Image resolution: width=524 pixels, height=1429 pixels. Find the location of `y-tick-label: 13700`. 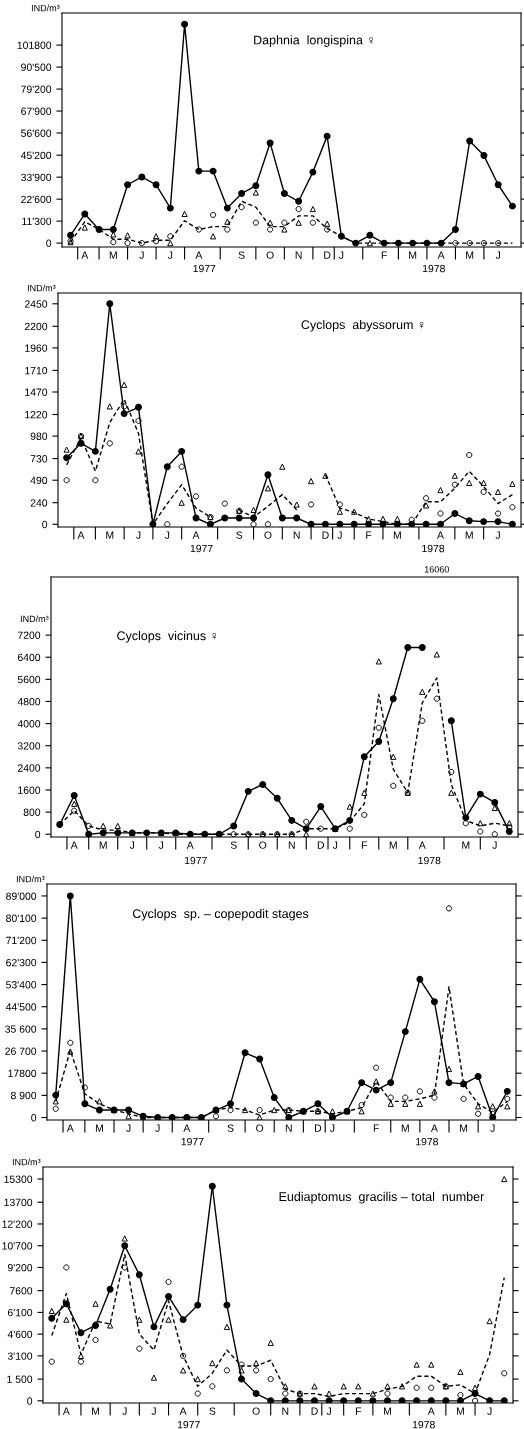

y-tick-label: 13700 is located at coordinates (18, 1202).